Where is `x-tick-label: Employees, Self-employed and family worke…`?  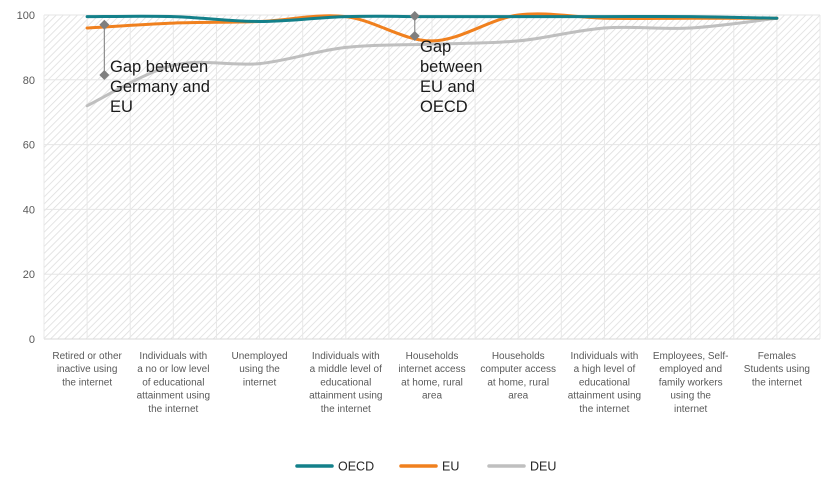 x-tick-label: Employees, Self-employed and family worke… is located at coordinates (691, 383).